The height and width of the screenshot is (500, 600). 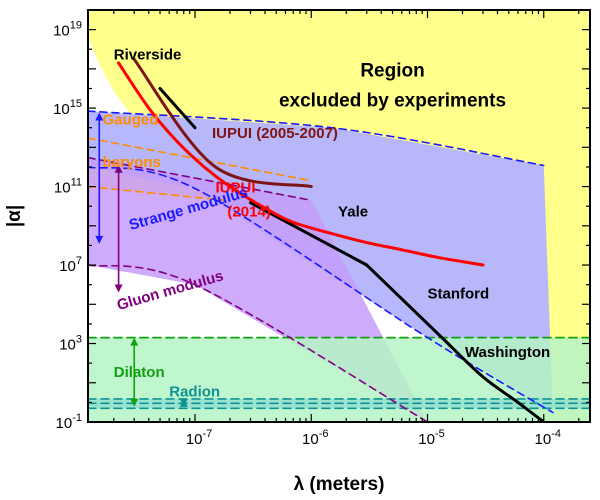 I want to click on annotation-iupui_new1: IUPUI, so click(x=236, y=187).